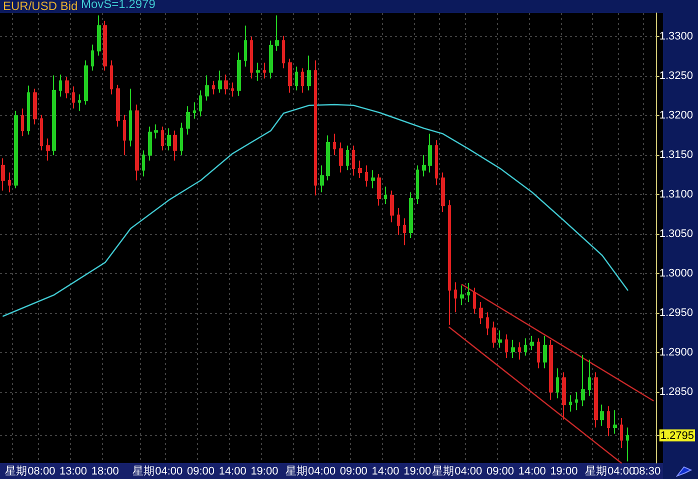  What do you see at coordinates (647, 472) in the screenshot?
I see `x-tick-label: 08:30` at bounding box center [647, 472].